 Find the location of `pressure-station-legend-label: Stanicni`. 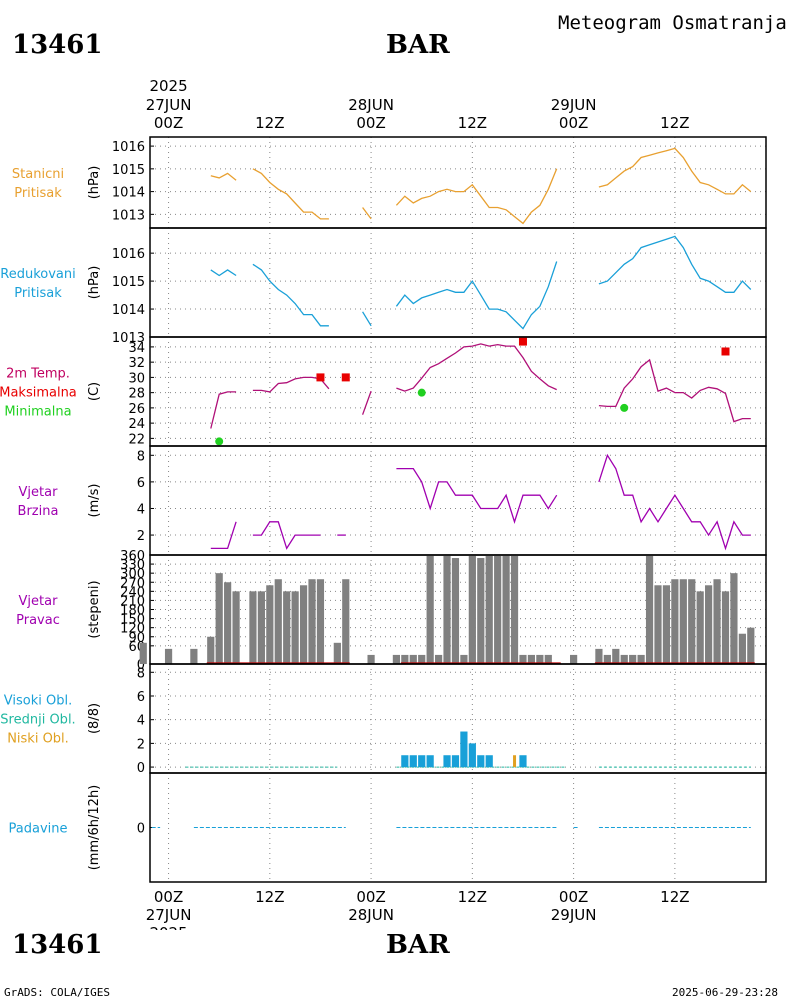

pressure-station-legend-label: Stanicni is located at coordinates (38, 174).